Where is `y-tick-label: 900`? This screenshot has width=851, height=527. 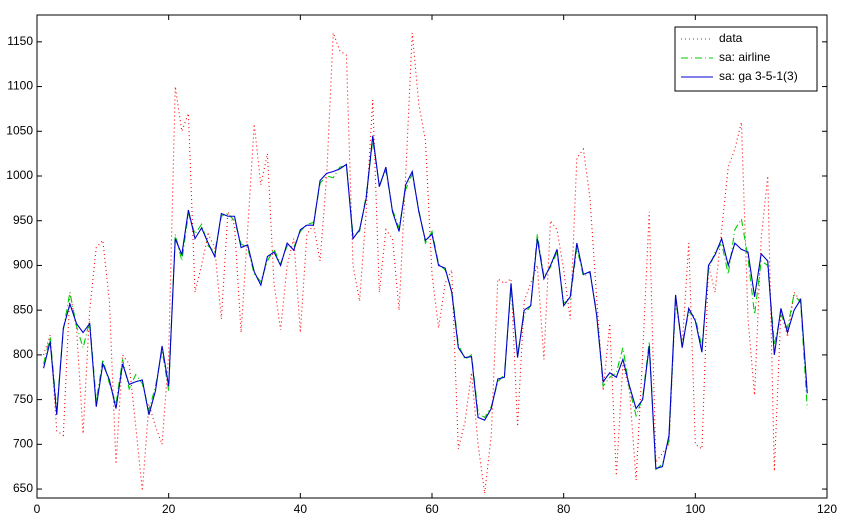
y-tick-label: 900 is located at coordinates (23, 265).